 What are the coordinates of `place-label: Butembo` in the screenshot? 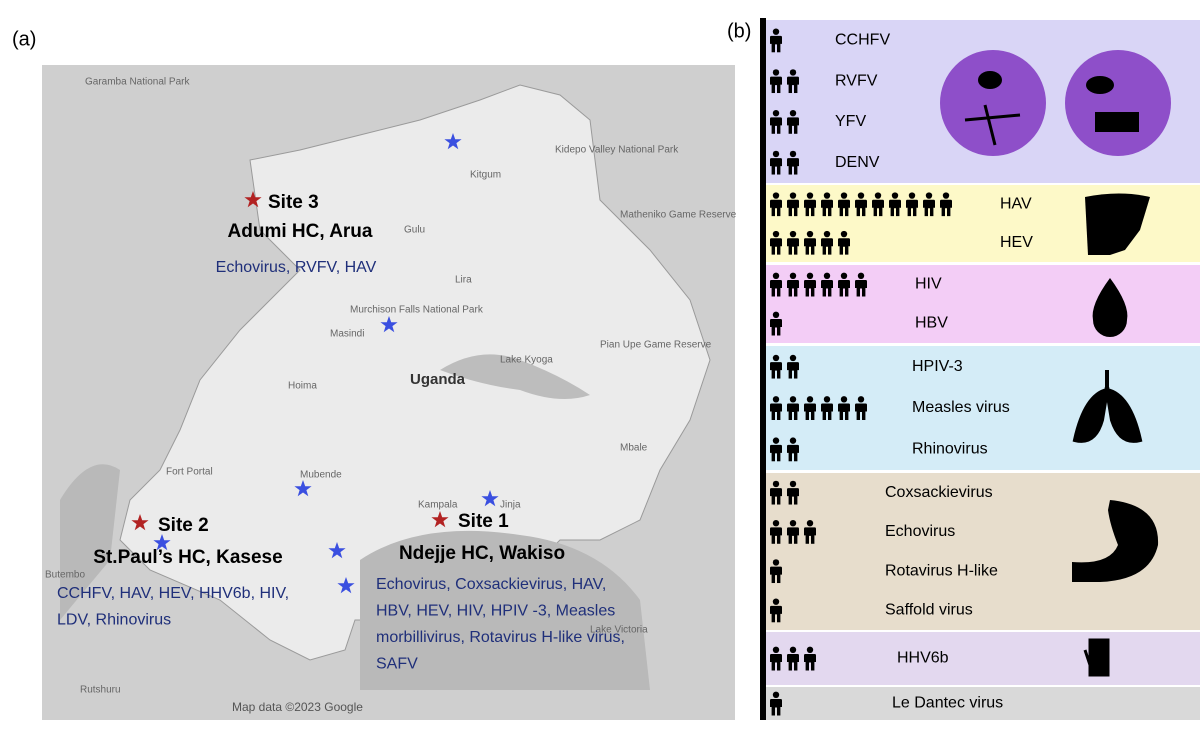 It's located at (65, 575).